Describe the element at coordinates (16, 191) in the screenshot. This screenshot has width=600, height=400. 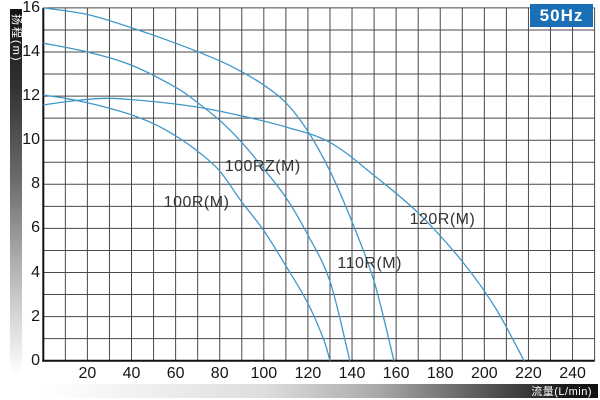
I see `y-axis-title-bar` at that location.